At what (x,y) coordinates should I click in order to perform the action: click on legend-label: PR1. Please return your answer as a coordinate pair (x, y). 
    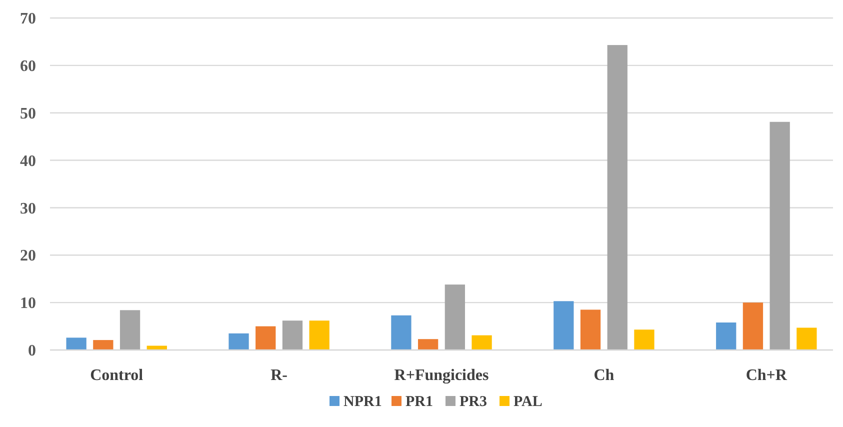
    Looking at the image, I should click on (419, 402).